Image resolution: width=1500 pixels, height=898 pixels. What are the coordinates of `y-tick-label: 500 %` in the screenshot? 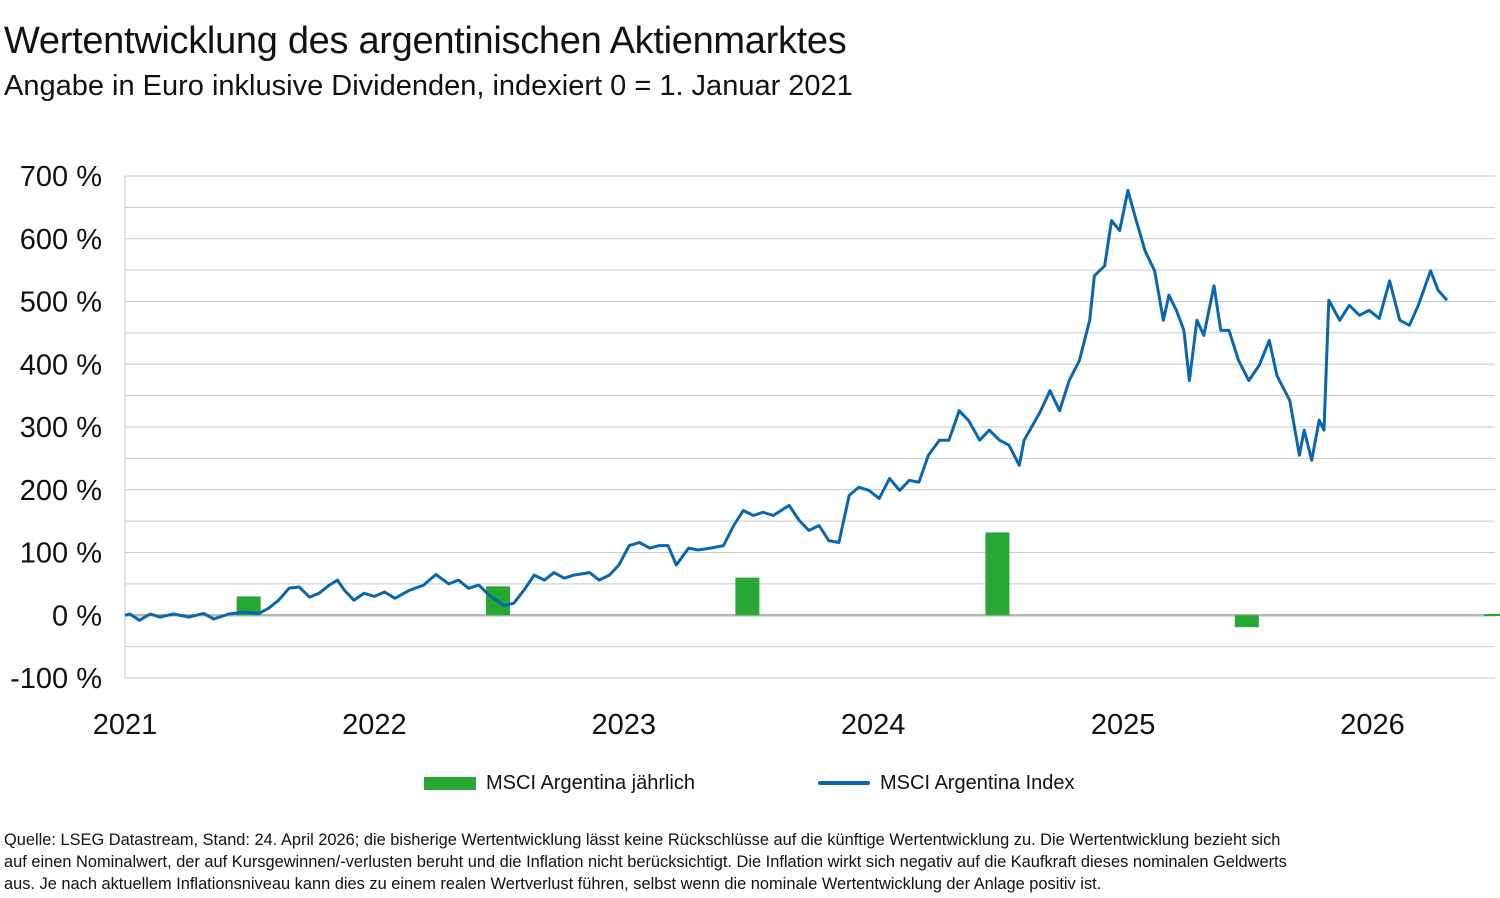 It's located at (61, 303).